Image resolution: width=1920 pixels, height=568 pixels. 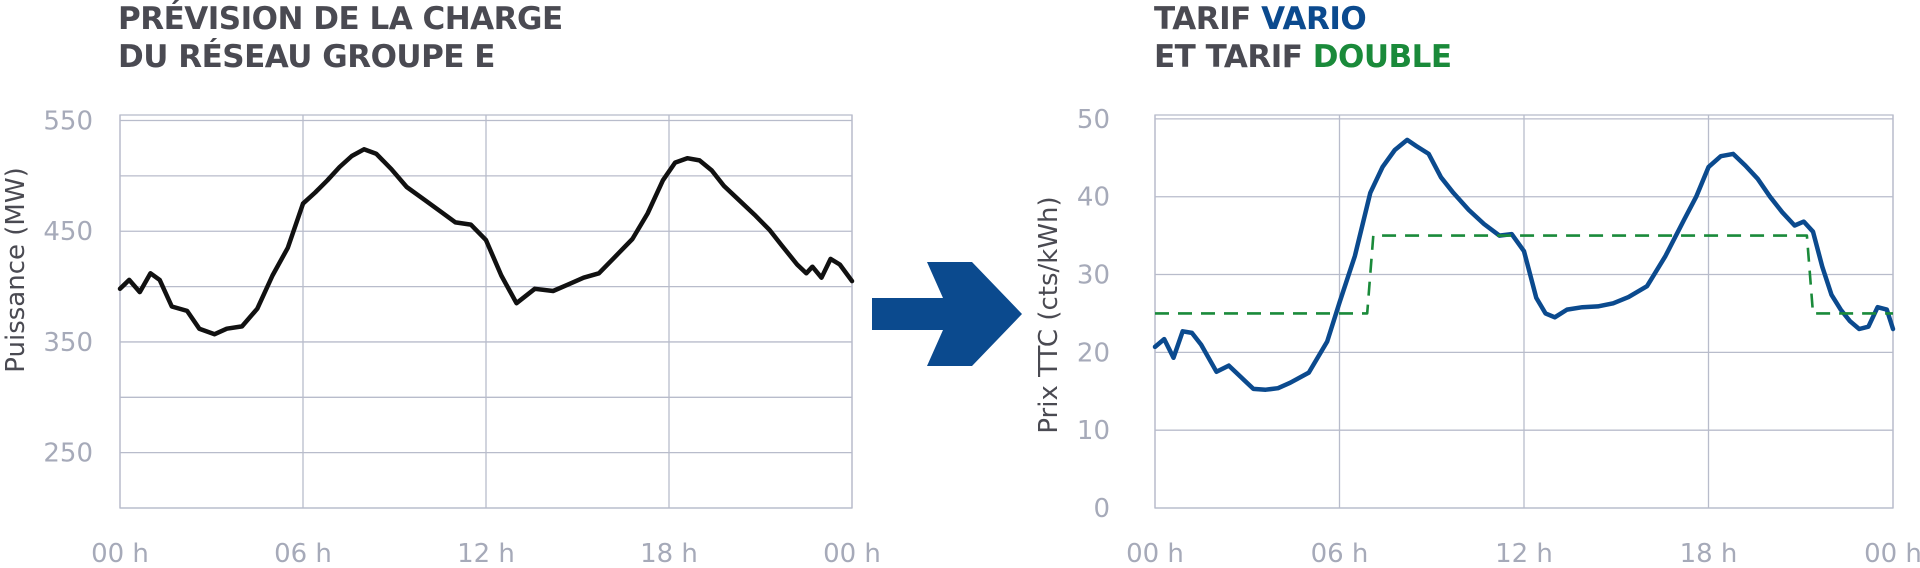 I want to click on title-line-1: PRÉVISION DE LA CHARGE, so click(x=340, y=19).